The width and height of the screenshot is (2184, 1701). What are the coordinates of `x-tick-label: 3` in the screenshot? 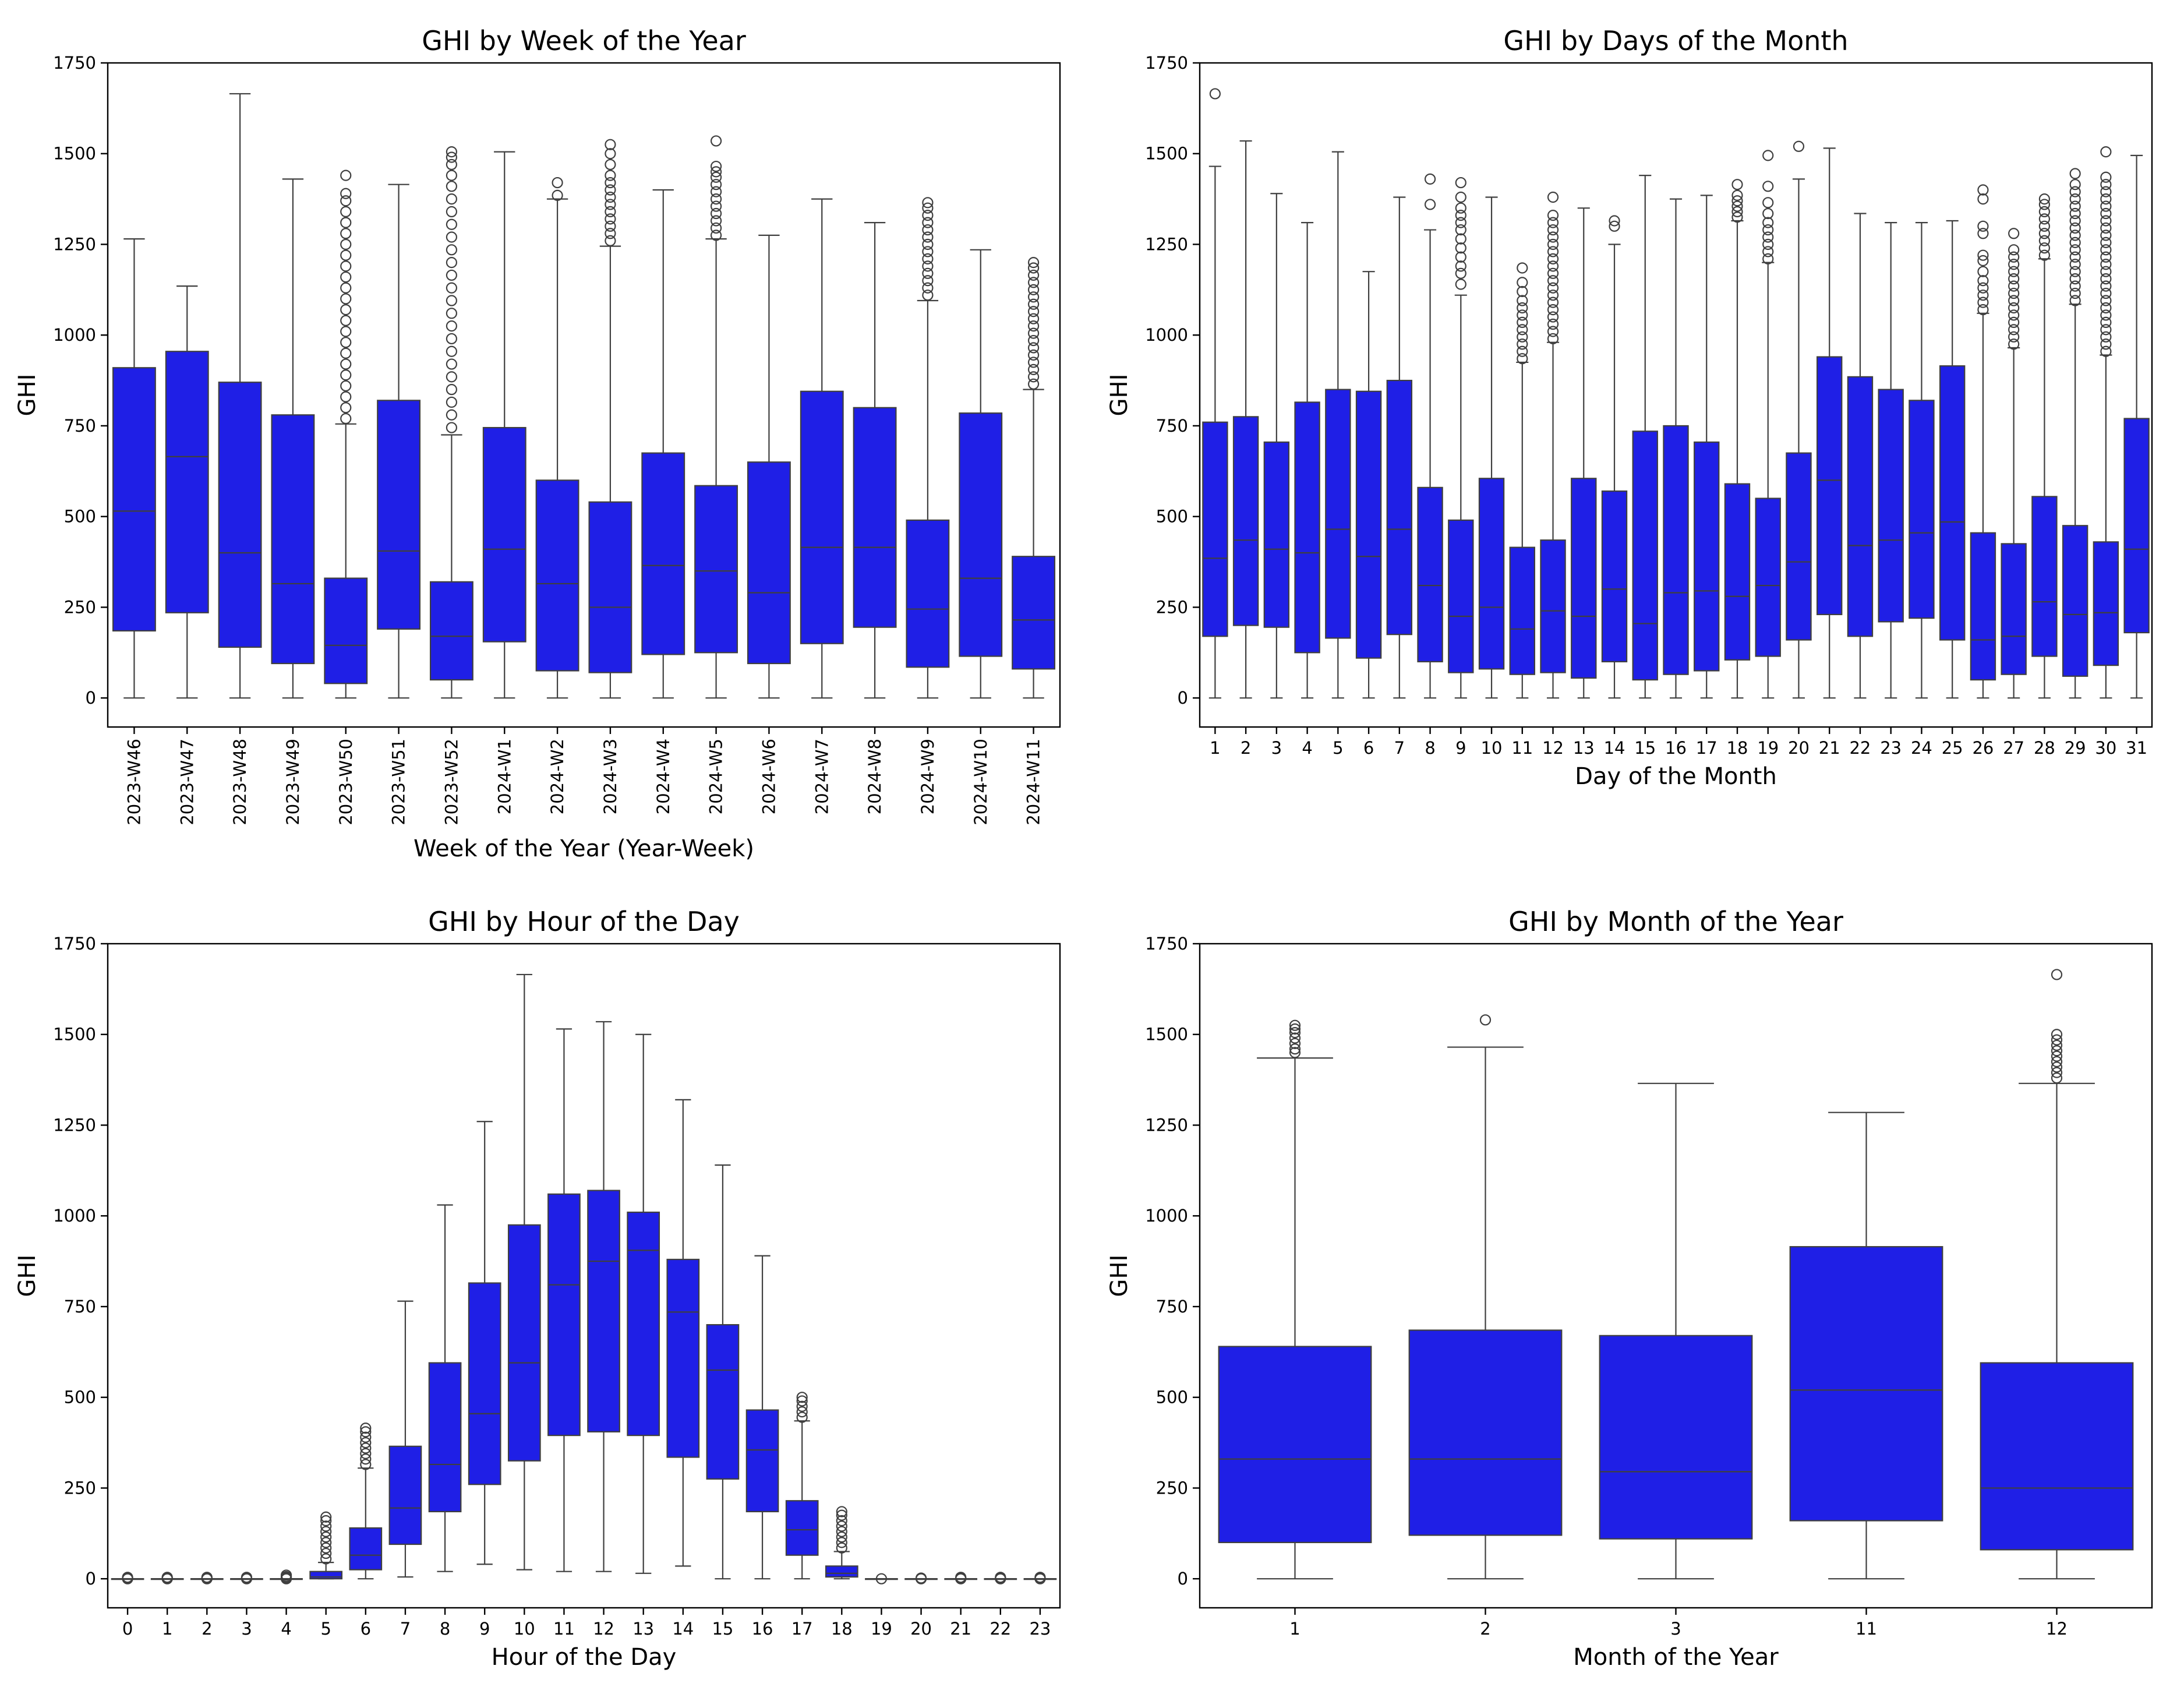 It's located at (1276, 748).